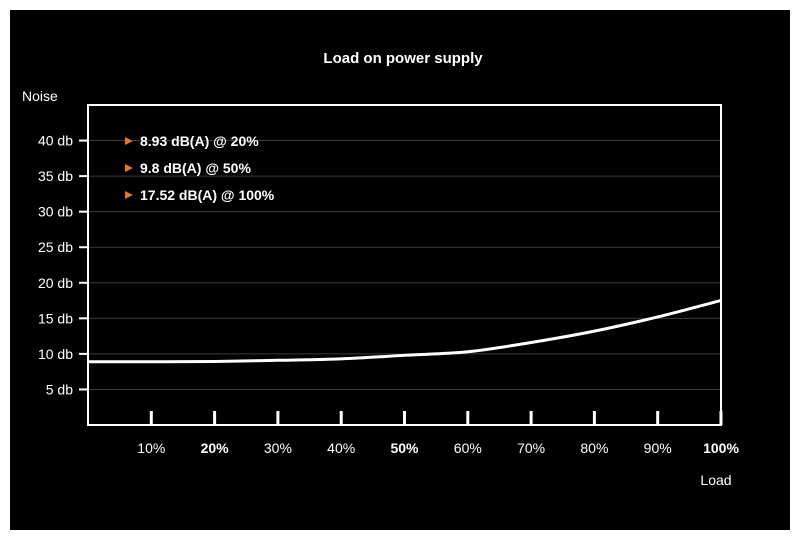  Describe the element at coordinates (55, 318) in the screenshot. I see `y-tick-label: 15 db` at that location.